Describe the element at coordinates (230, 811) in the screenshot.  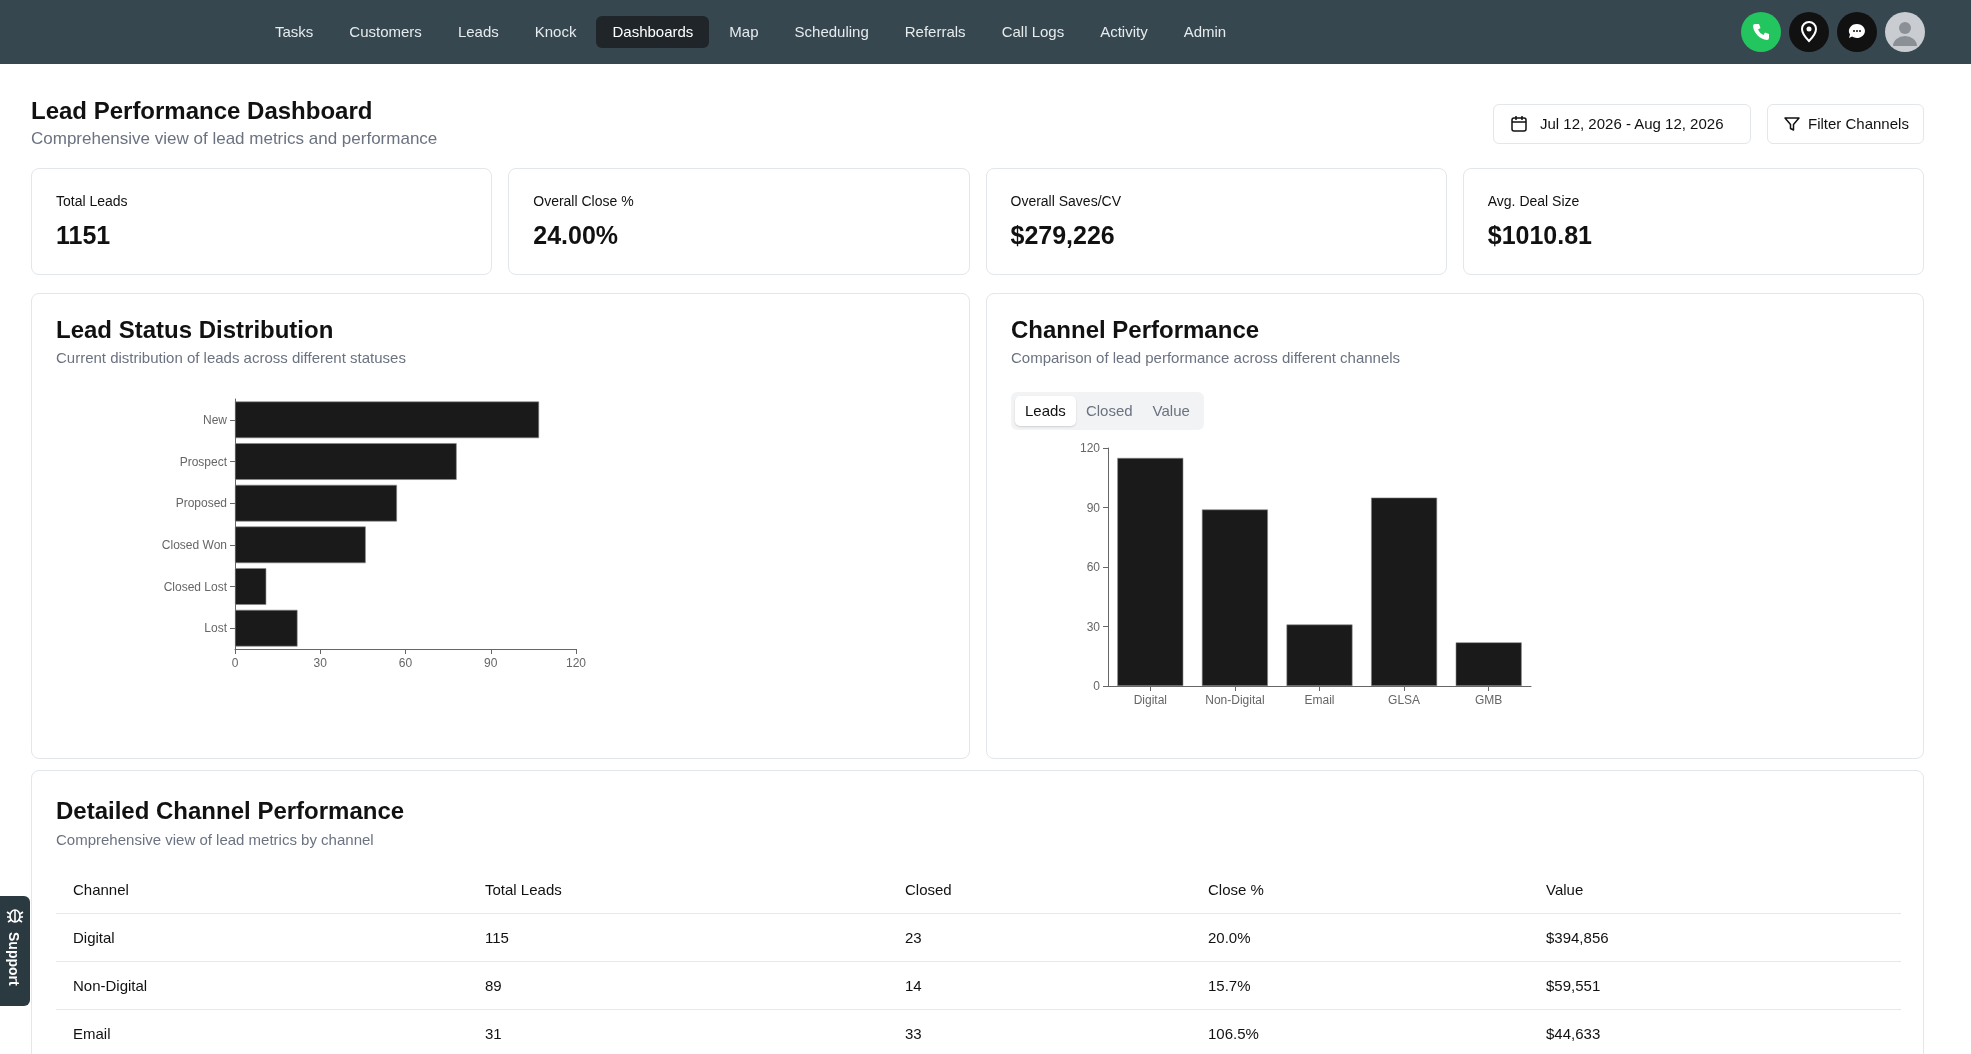
I see `text: Detailed Channel Performance` at that location.